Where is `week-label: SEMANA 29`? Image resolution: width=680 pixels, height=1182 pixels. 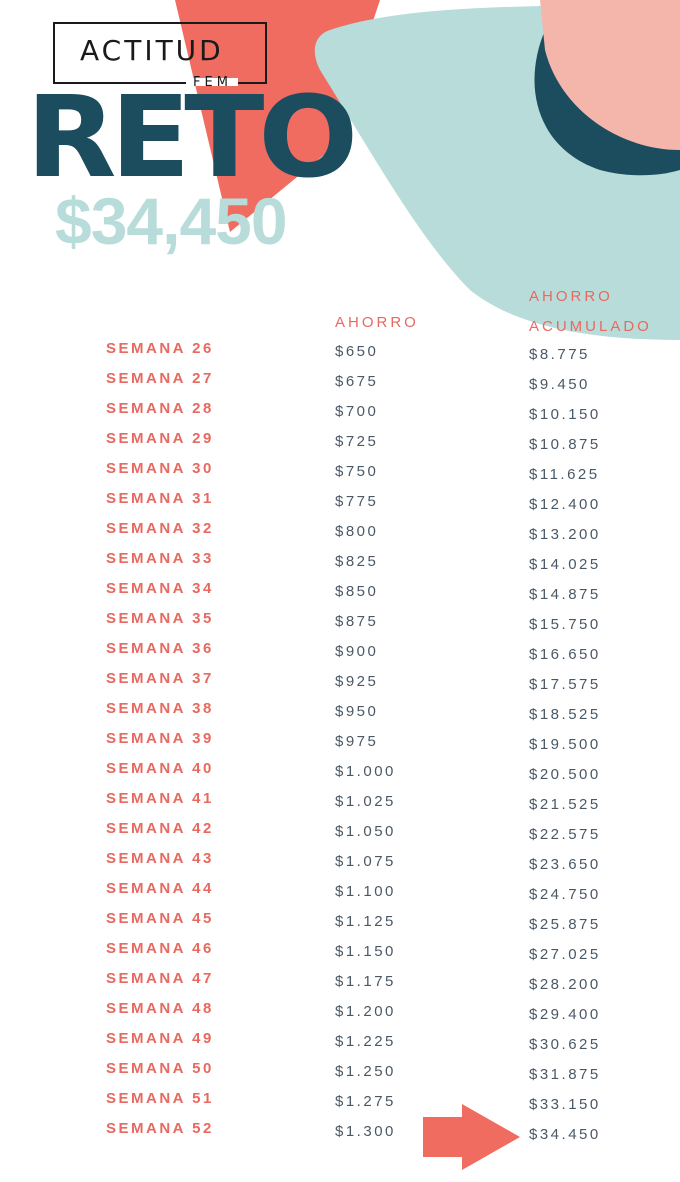
week-label: SEMANA 29 is located at coordinates (160, 438).